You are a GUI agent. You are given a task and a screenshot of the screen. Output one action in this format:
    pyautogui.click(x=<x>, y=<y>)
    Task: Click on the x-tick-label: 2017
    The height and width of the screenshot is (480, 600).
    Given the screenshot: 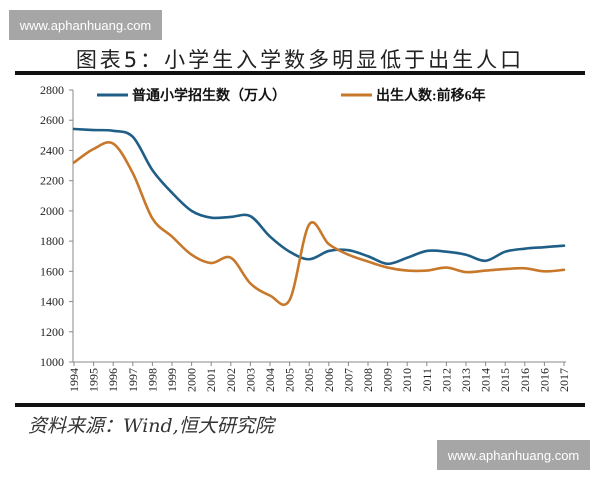 What is the action you would take?
    pyautogui.click(x=564, y=380)
    